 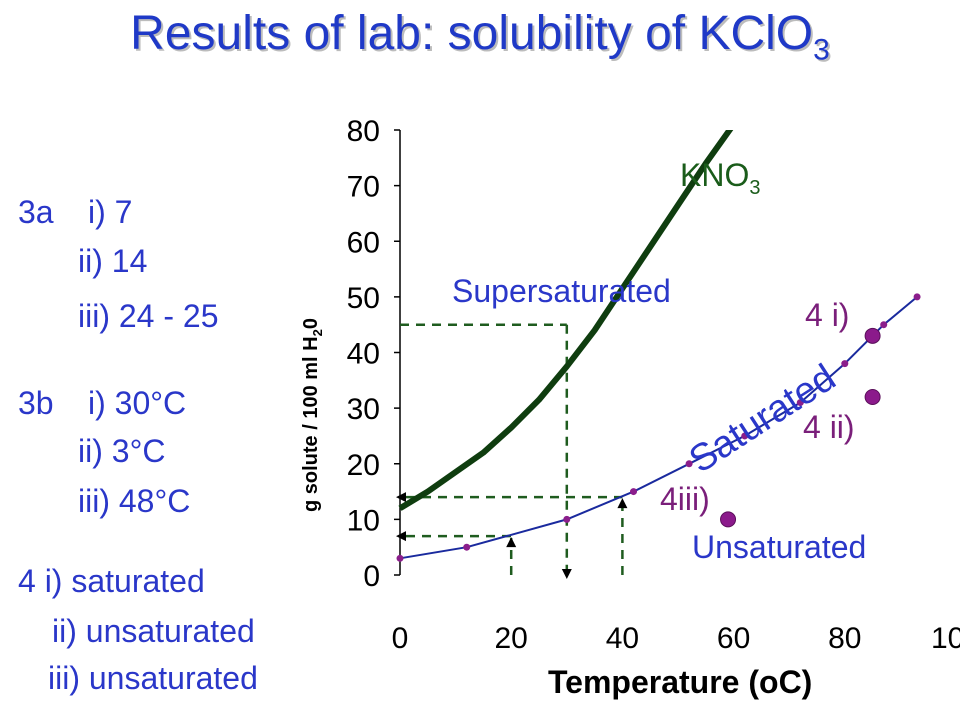 What do you see at coordinates (36, 403) in the screenshot?
I see `answer-3b-label: 3b` at bounding box center [36, 403].